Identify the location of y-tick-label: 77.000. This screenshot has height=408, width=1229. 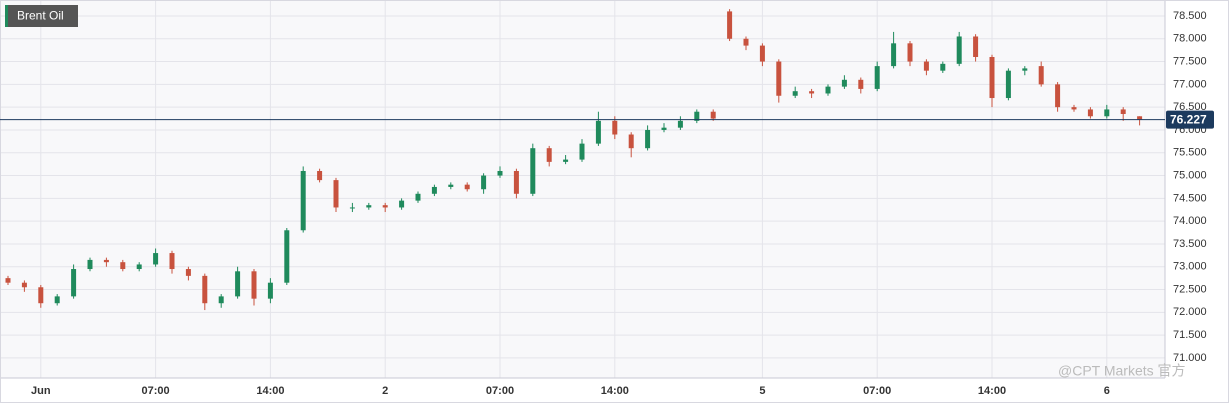
(1190, 84).